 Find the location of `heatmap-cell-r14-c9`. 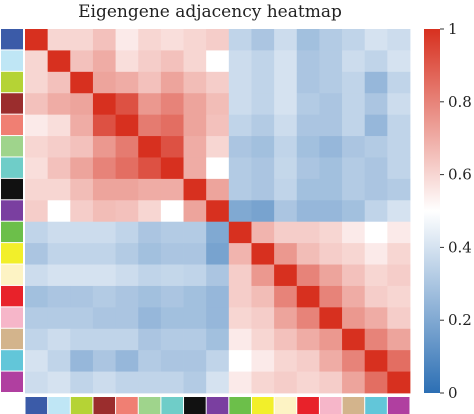

heatmap-cell-r14-c9 is located at coordinates (240, 339).